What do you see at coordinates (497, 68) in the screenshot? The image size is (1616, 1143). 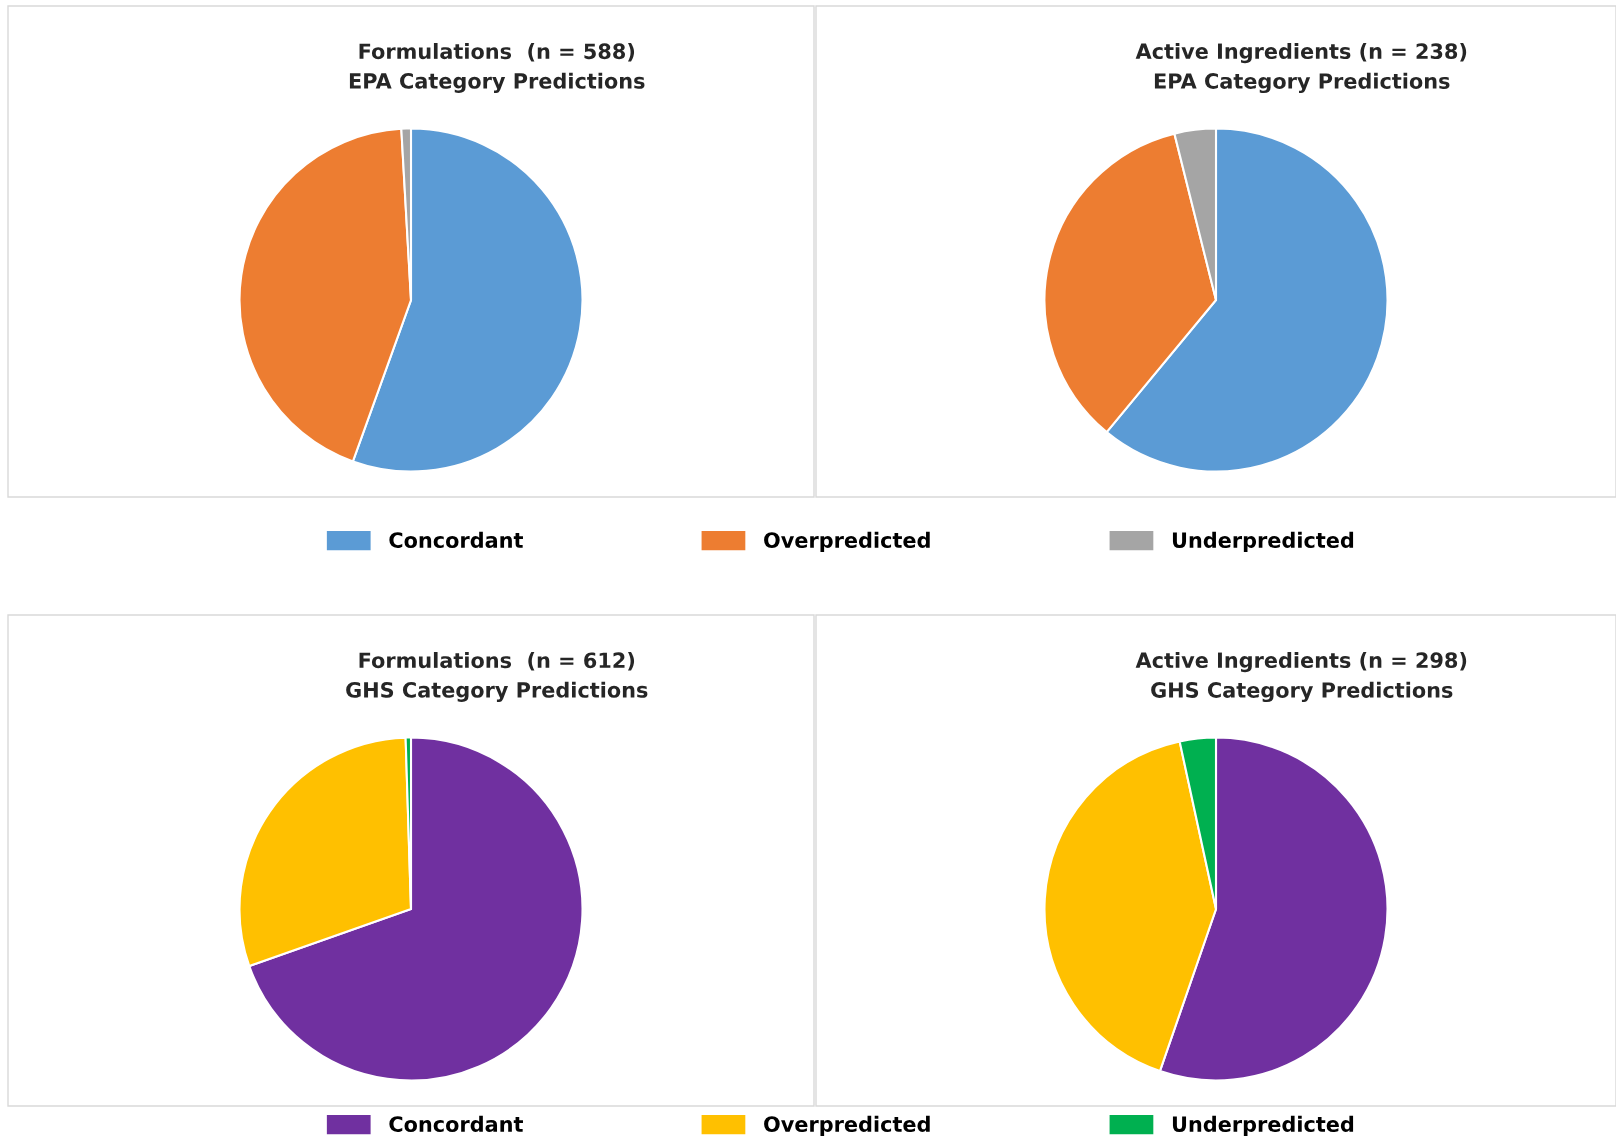 I see `chart-title: Formulations (n = 588) EPA Category Predictions` at bounding box center [497, 68].